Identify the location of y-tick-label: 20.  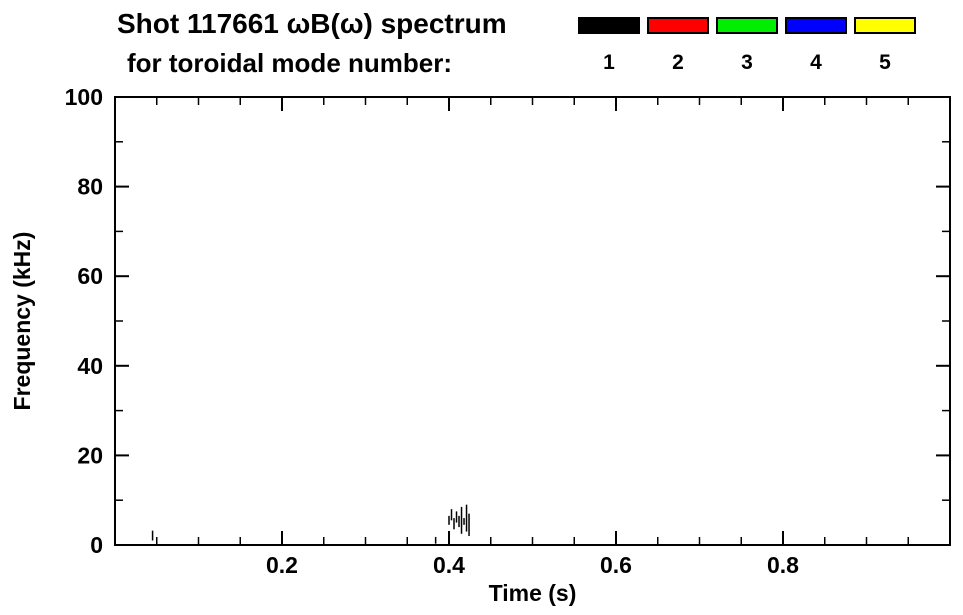
(90, 455).